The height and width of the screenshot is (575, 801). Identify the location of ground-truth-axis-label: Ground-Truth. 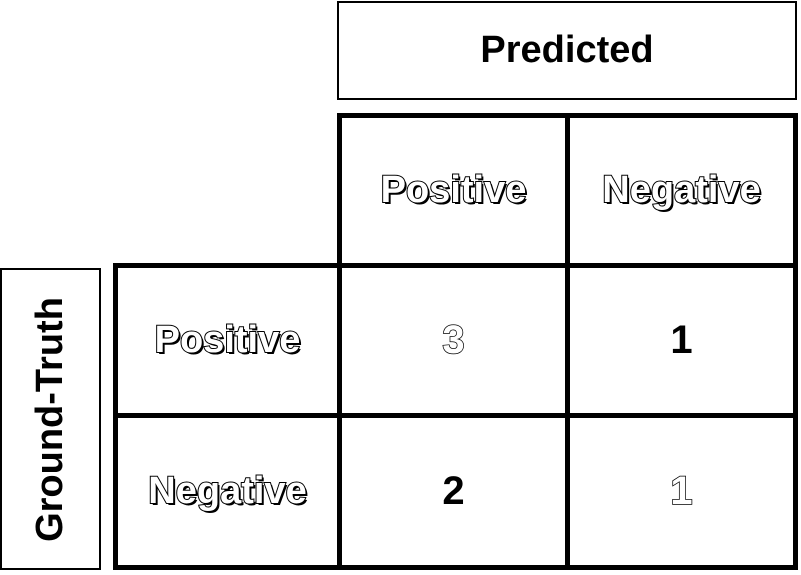
(50, 419).